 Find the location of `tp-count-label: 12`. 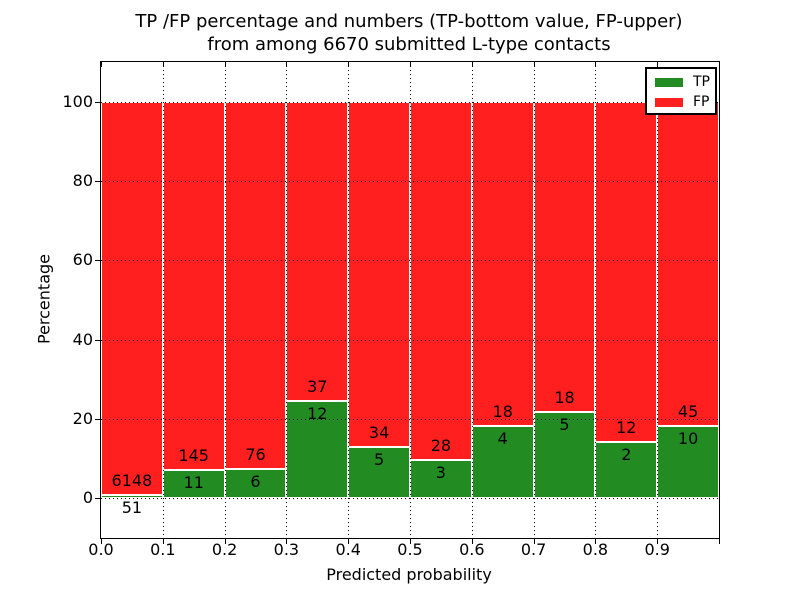

tp-count-label: 12 is located at coordinates (317, 414).